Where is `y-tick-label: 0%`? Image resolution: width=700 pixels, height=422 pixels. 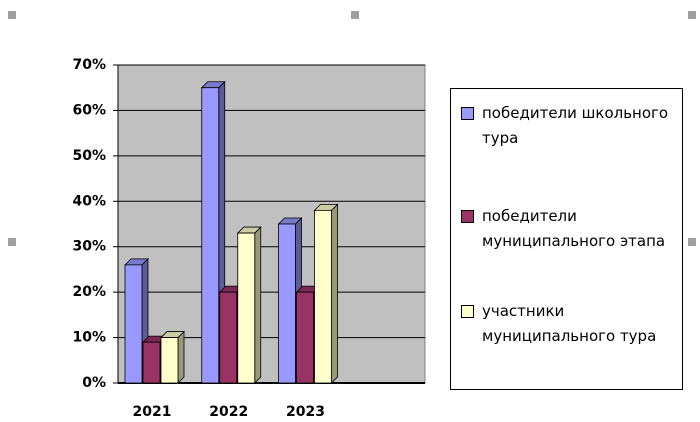
y-tick-label: 0% is located at coordinates (94, 383).